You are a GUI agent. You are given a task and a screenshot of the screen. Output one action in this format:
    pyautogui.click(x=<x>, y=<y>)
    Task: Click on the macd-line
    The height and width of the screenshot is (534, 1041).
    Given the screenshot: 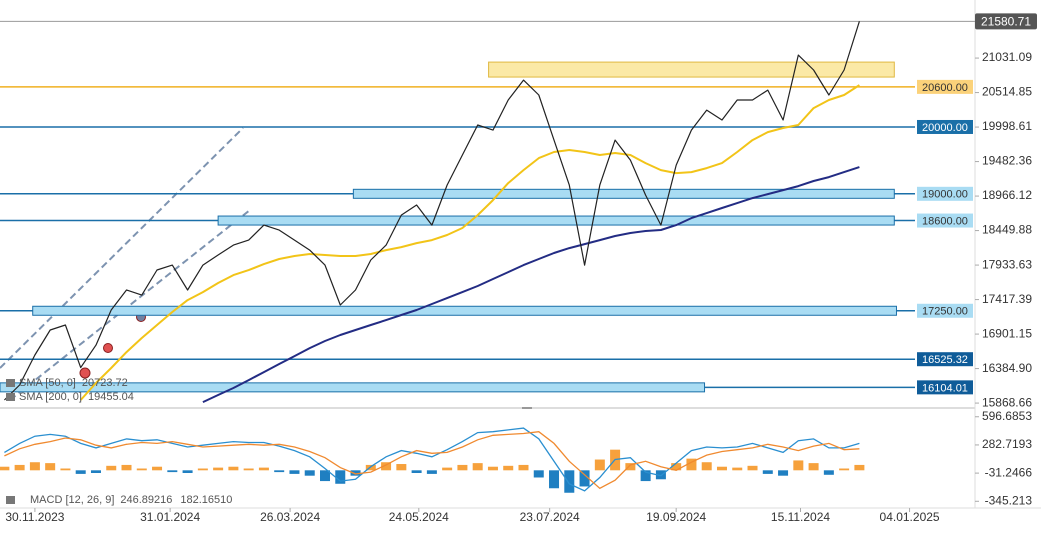 What is the action you would take?
    pyautogui.click(x=432, y=460)
    